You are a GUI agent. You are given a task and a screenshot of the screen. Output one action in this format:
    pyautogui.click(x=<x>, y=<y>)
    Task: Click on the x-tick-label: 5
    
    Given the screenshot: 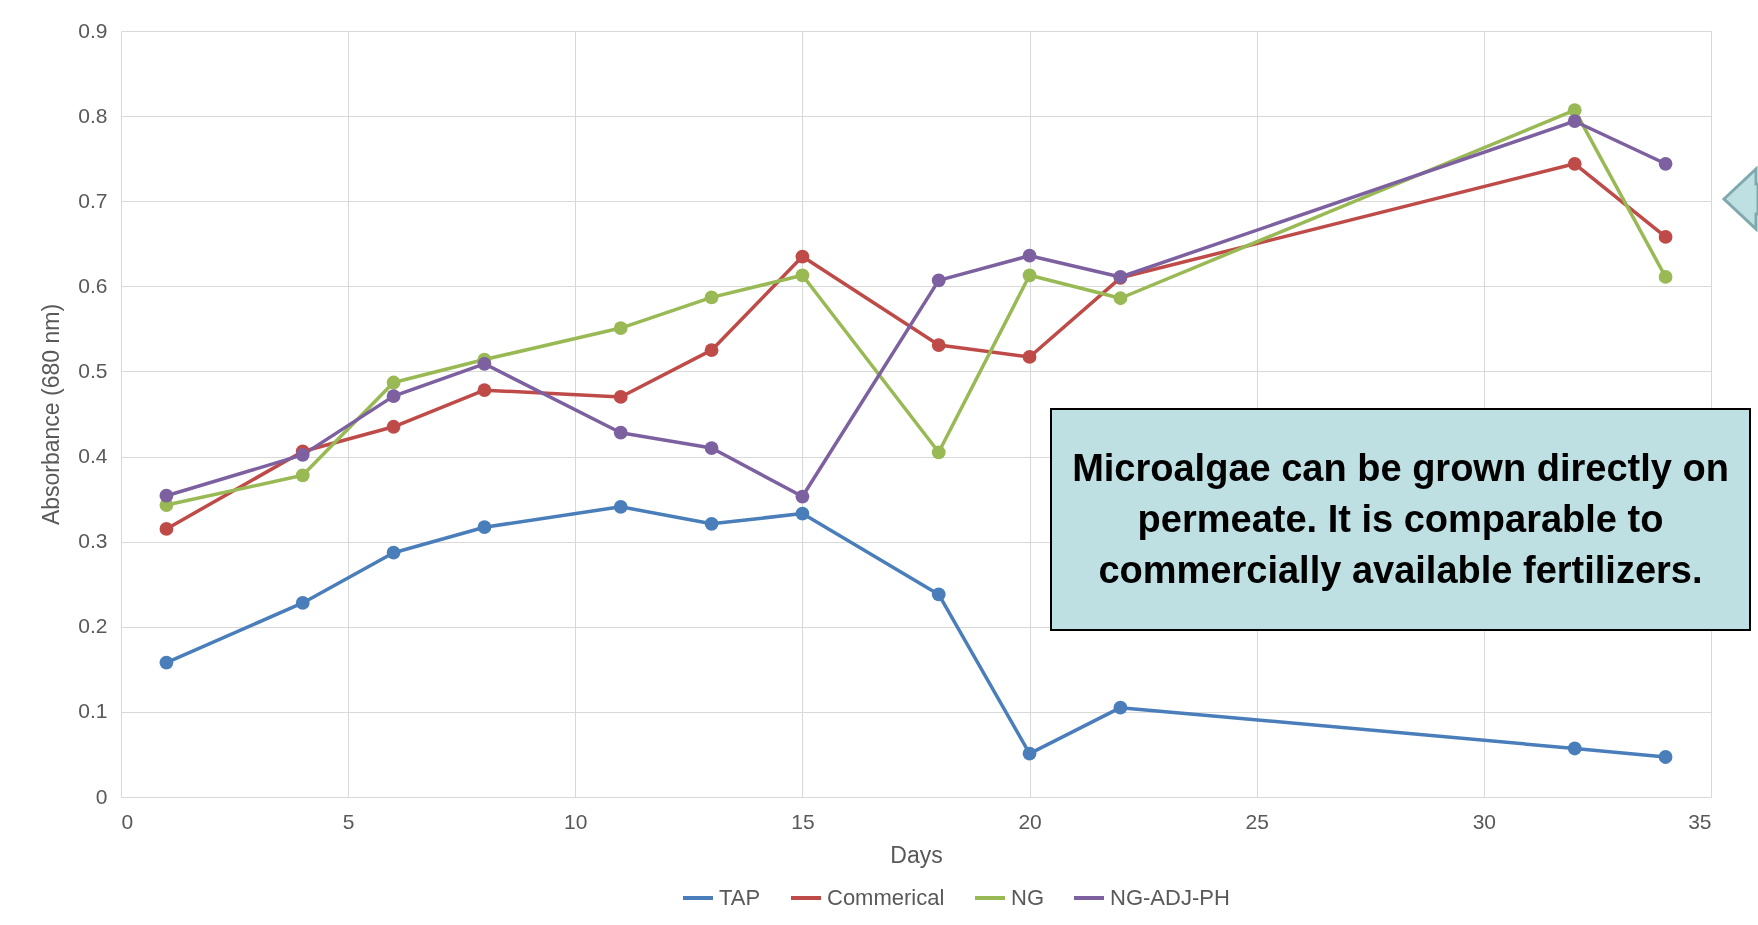 What is the action you would take?
    pyautogui.click(x=348, y=821)
    